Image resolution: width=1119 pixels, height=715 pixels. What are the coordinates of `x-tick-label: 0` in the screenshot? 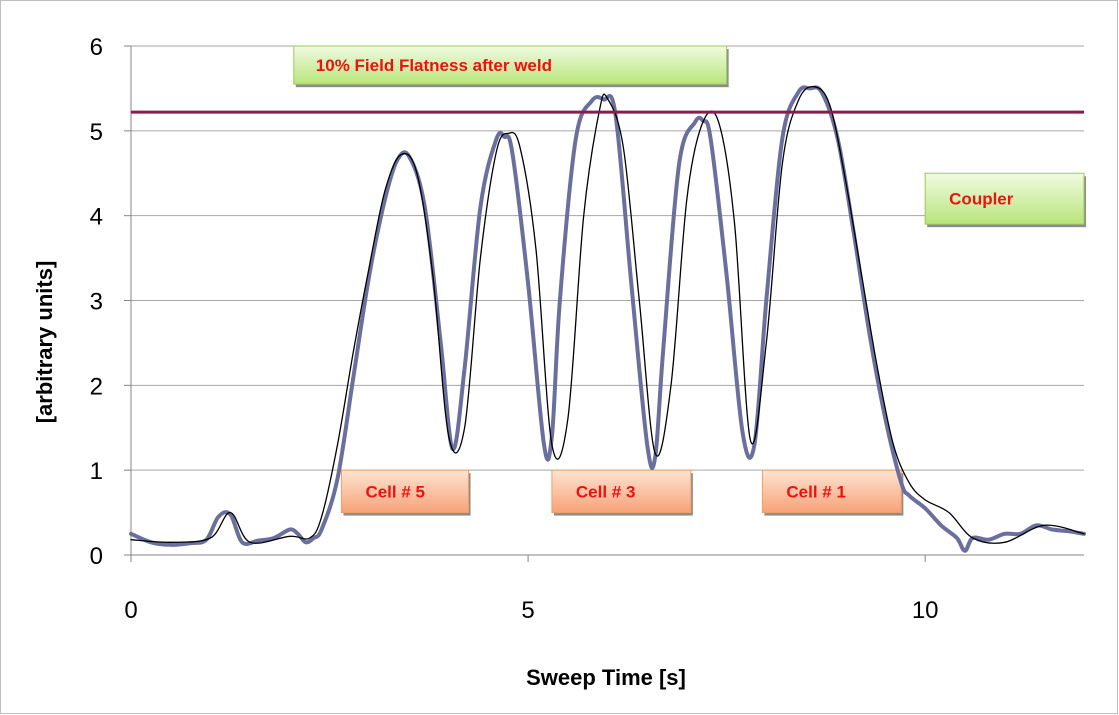 It's located at (130, 610).